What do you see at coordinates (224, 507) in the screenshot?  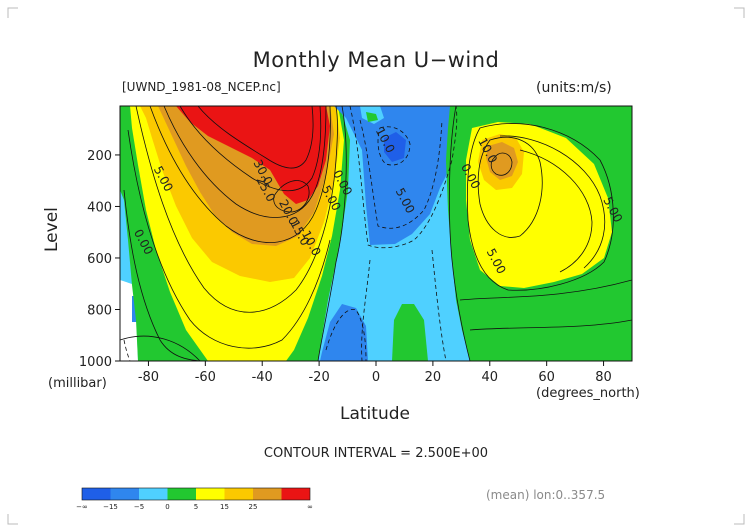 I see `colorbar-label: 15` at bounding box center [224, 507].